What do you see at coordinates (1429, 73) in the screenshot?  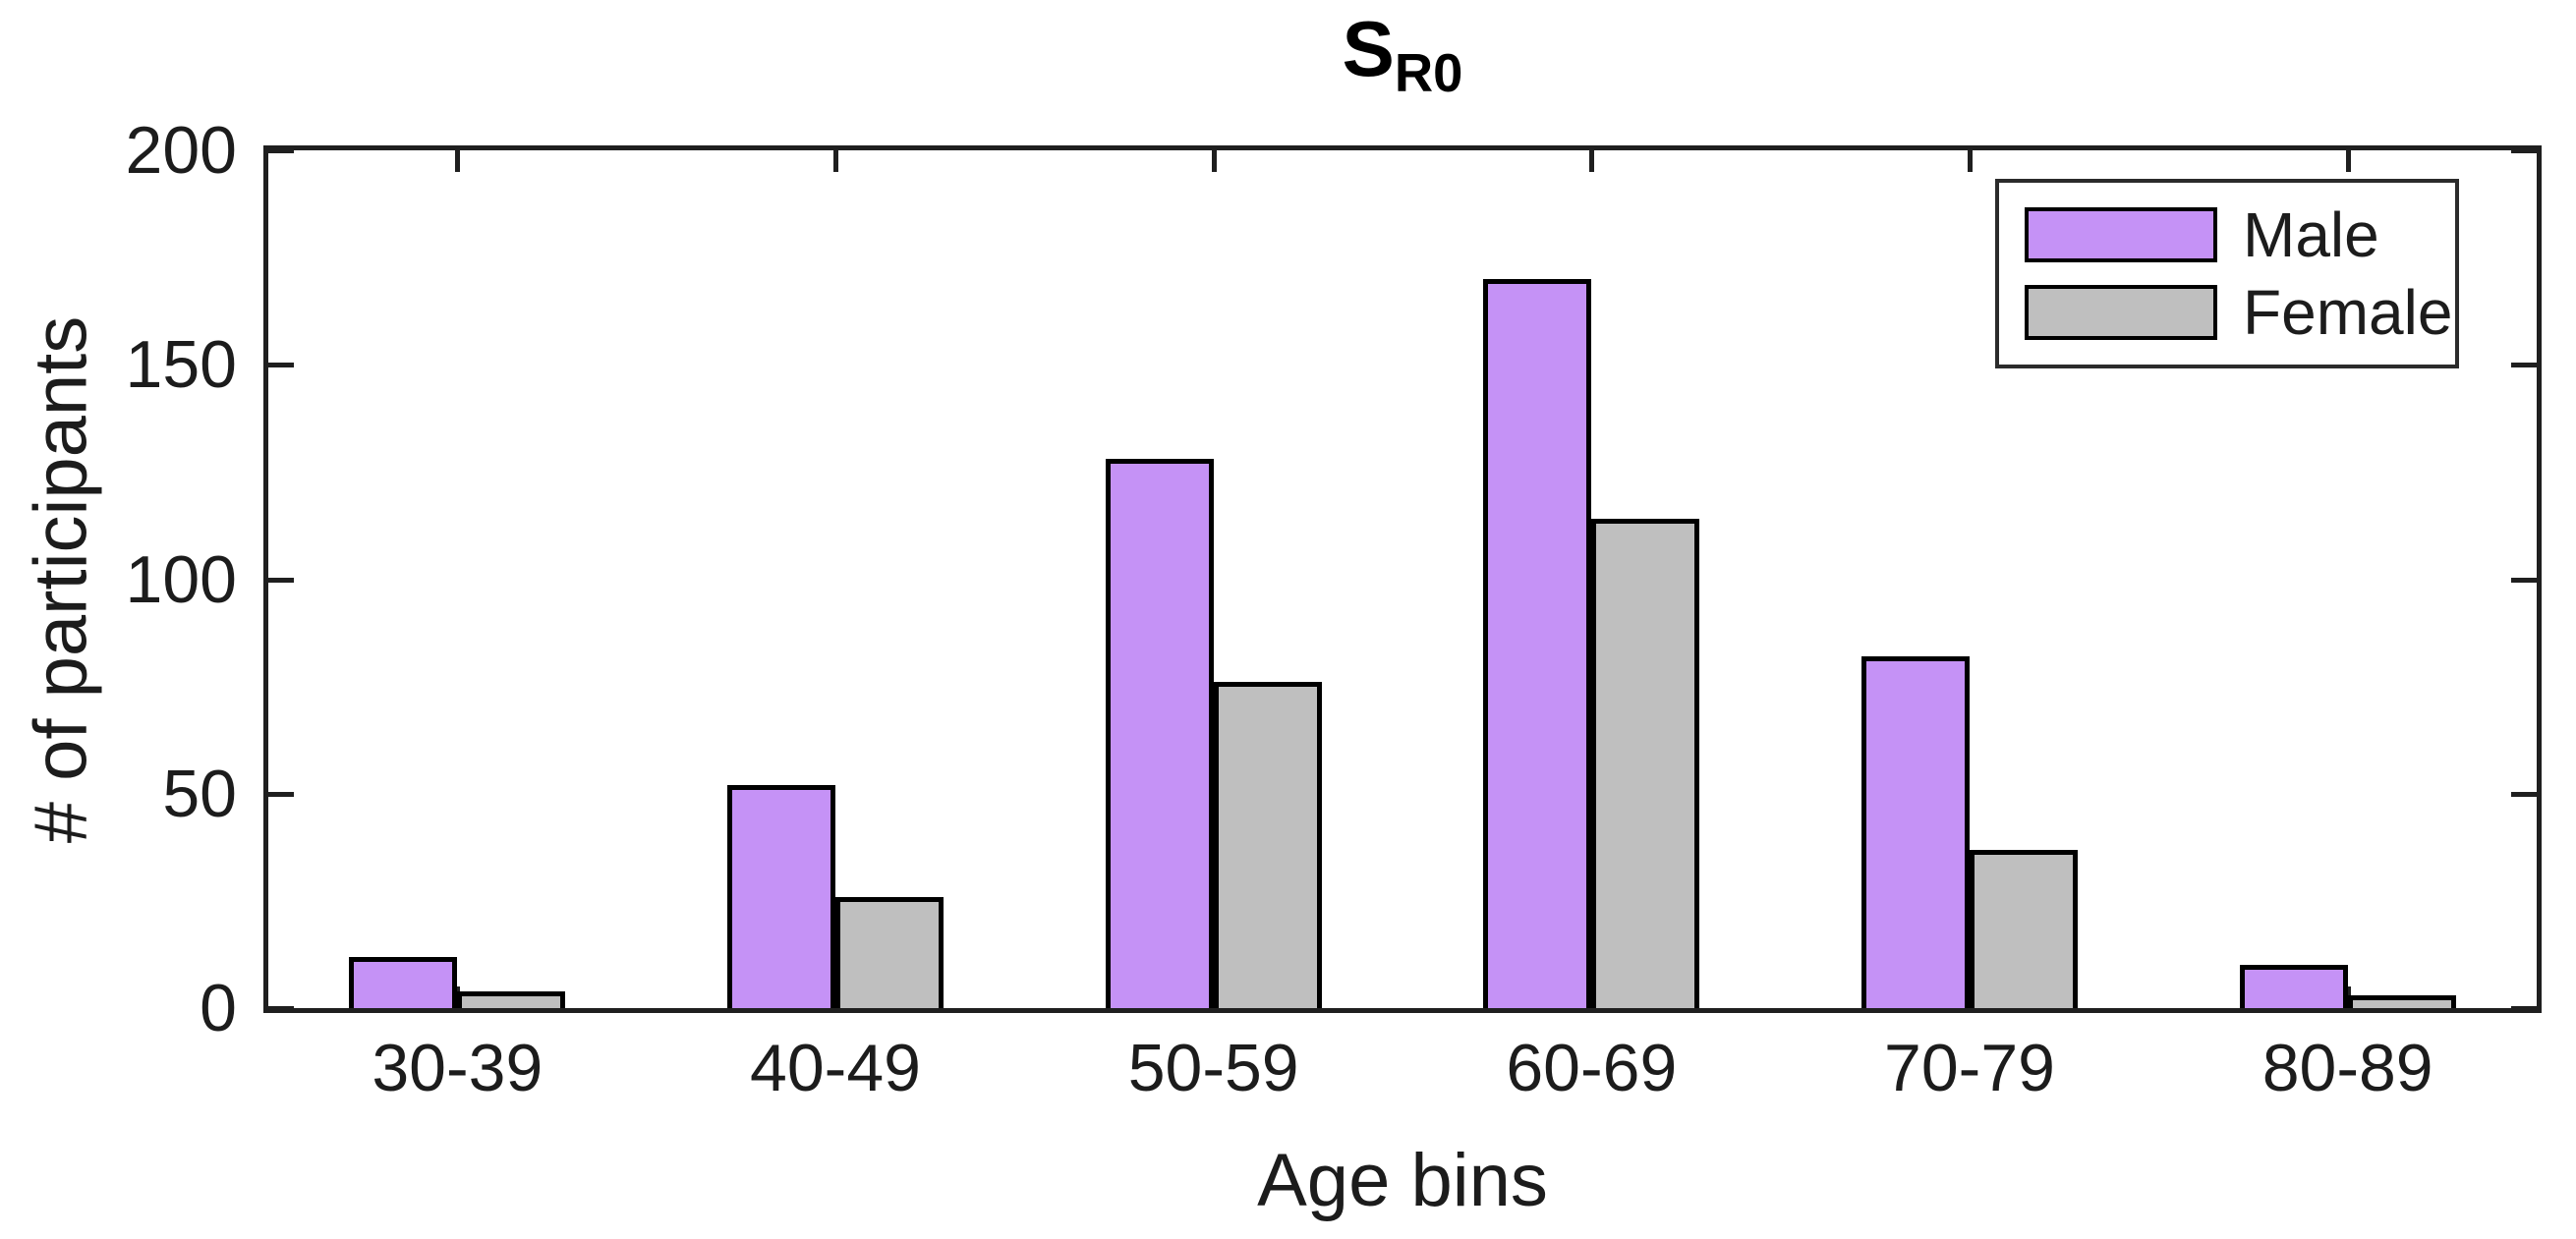 I see `chart-title-subscript: R0` at bounding box center [1429, 73].